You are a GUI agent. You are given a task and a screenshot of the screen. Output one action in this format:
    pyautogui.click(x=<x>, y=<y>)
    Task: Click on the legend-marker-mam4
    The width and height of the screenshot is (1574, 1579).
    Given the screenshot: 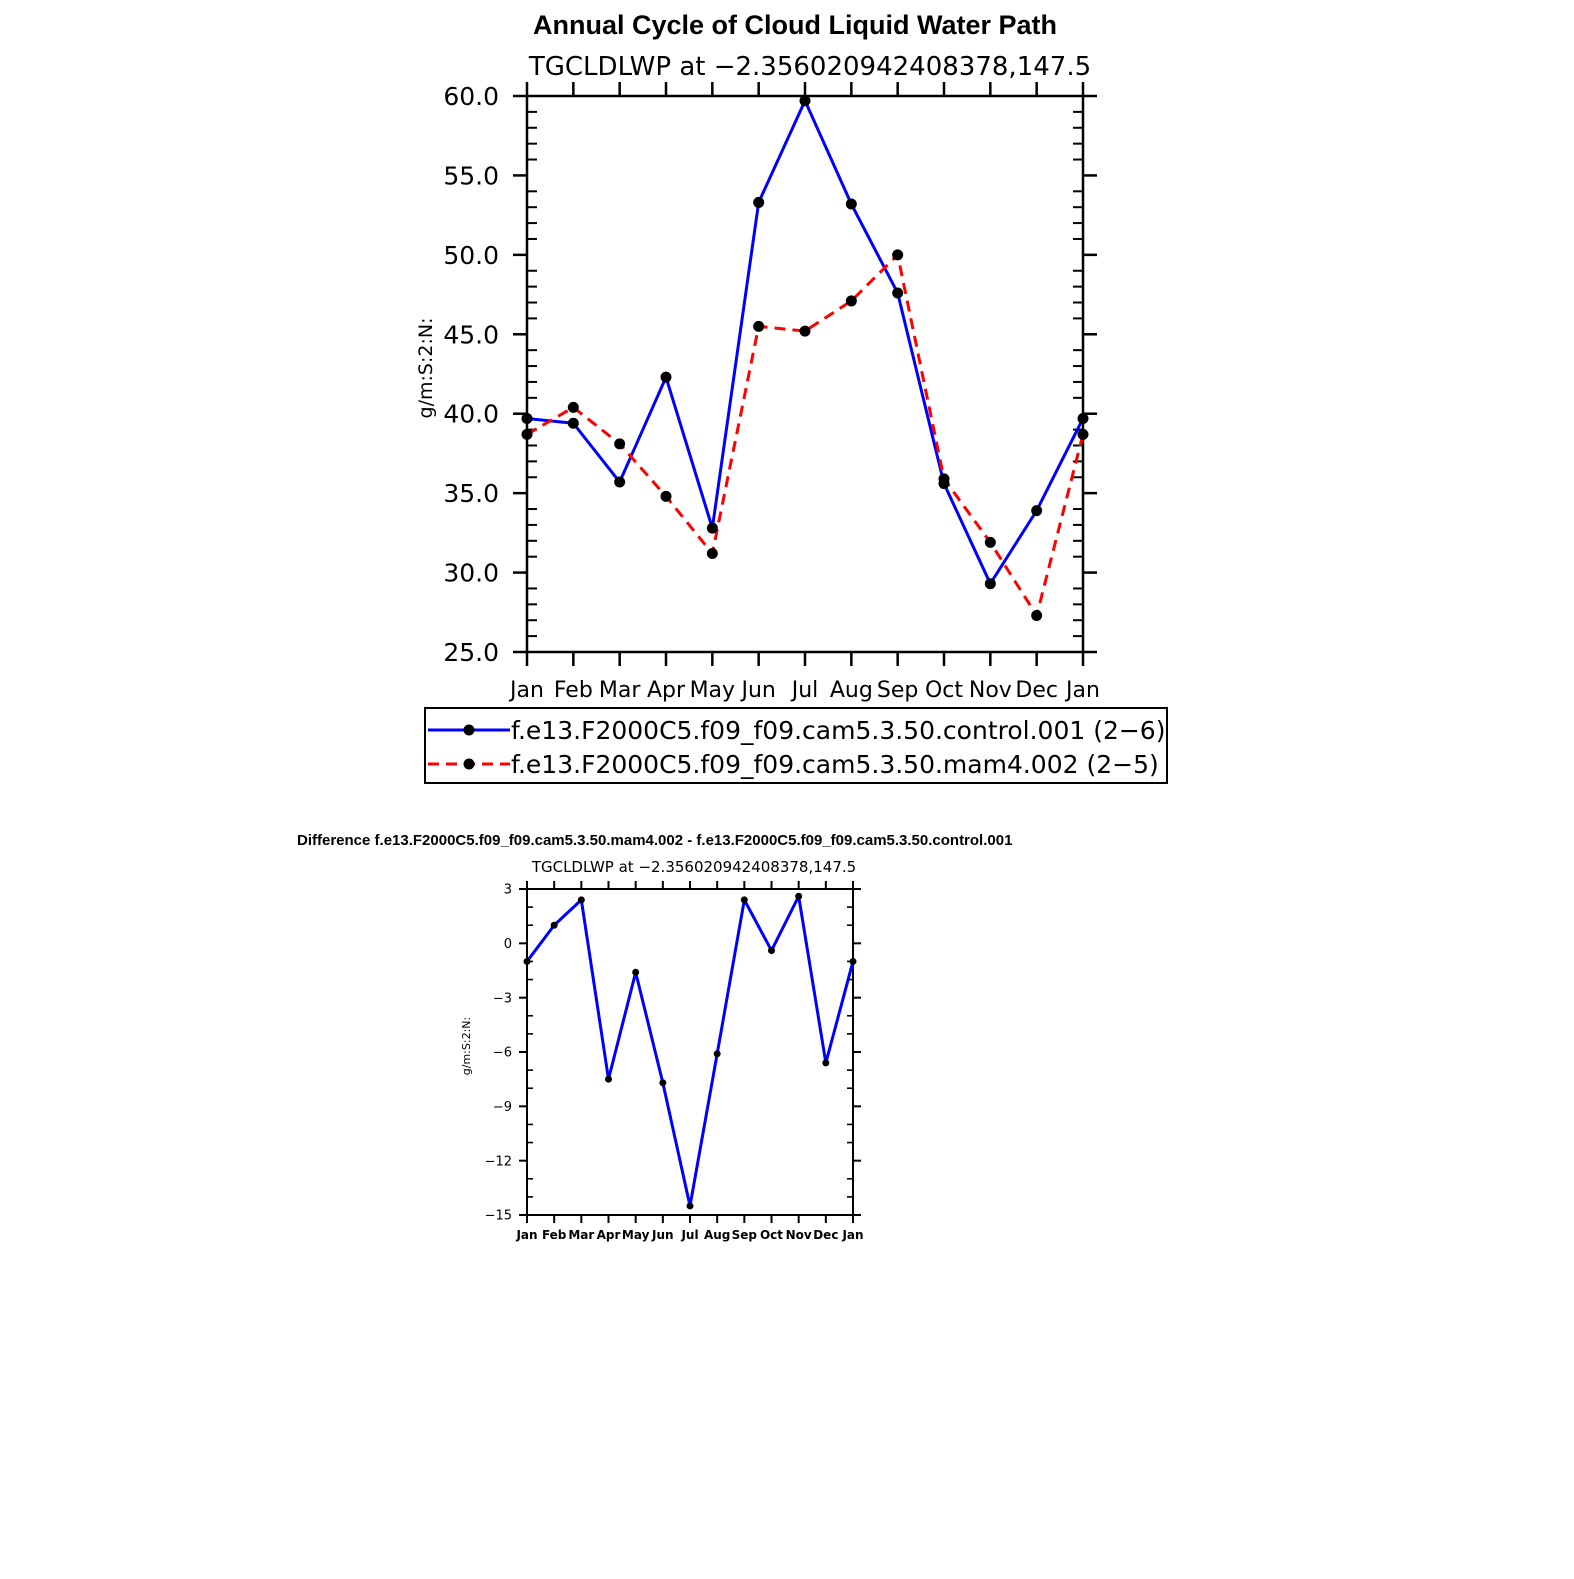 What is the action you would take?
    pyautogui.click(x=469, y=764)
    